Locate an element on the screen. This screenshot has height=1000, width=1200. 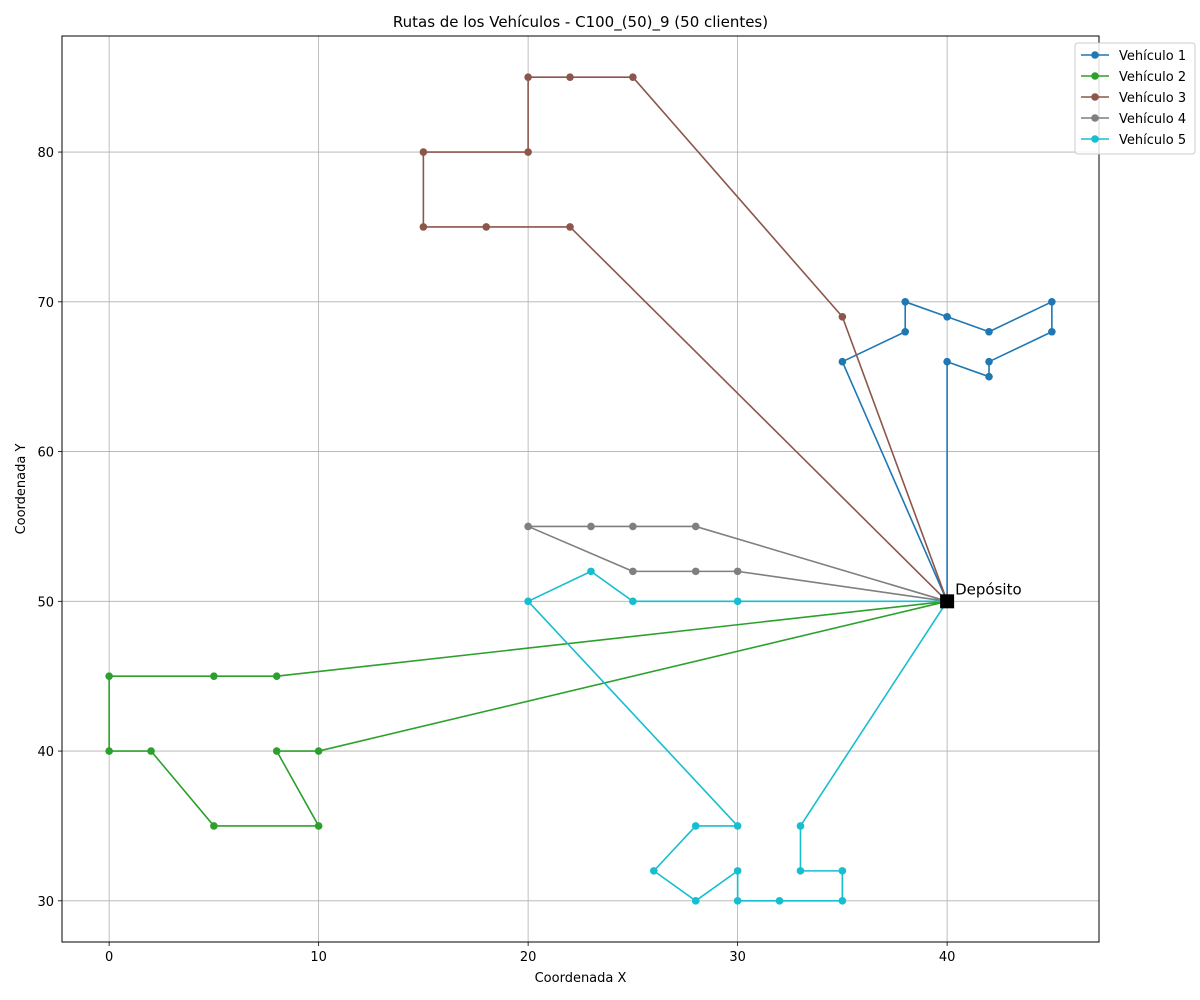
legend-label: Vehículo 2 is located at coordinates (1152, 77).